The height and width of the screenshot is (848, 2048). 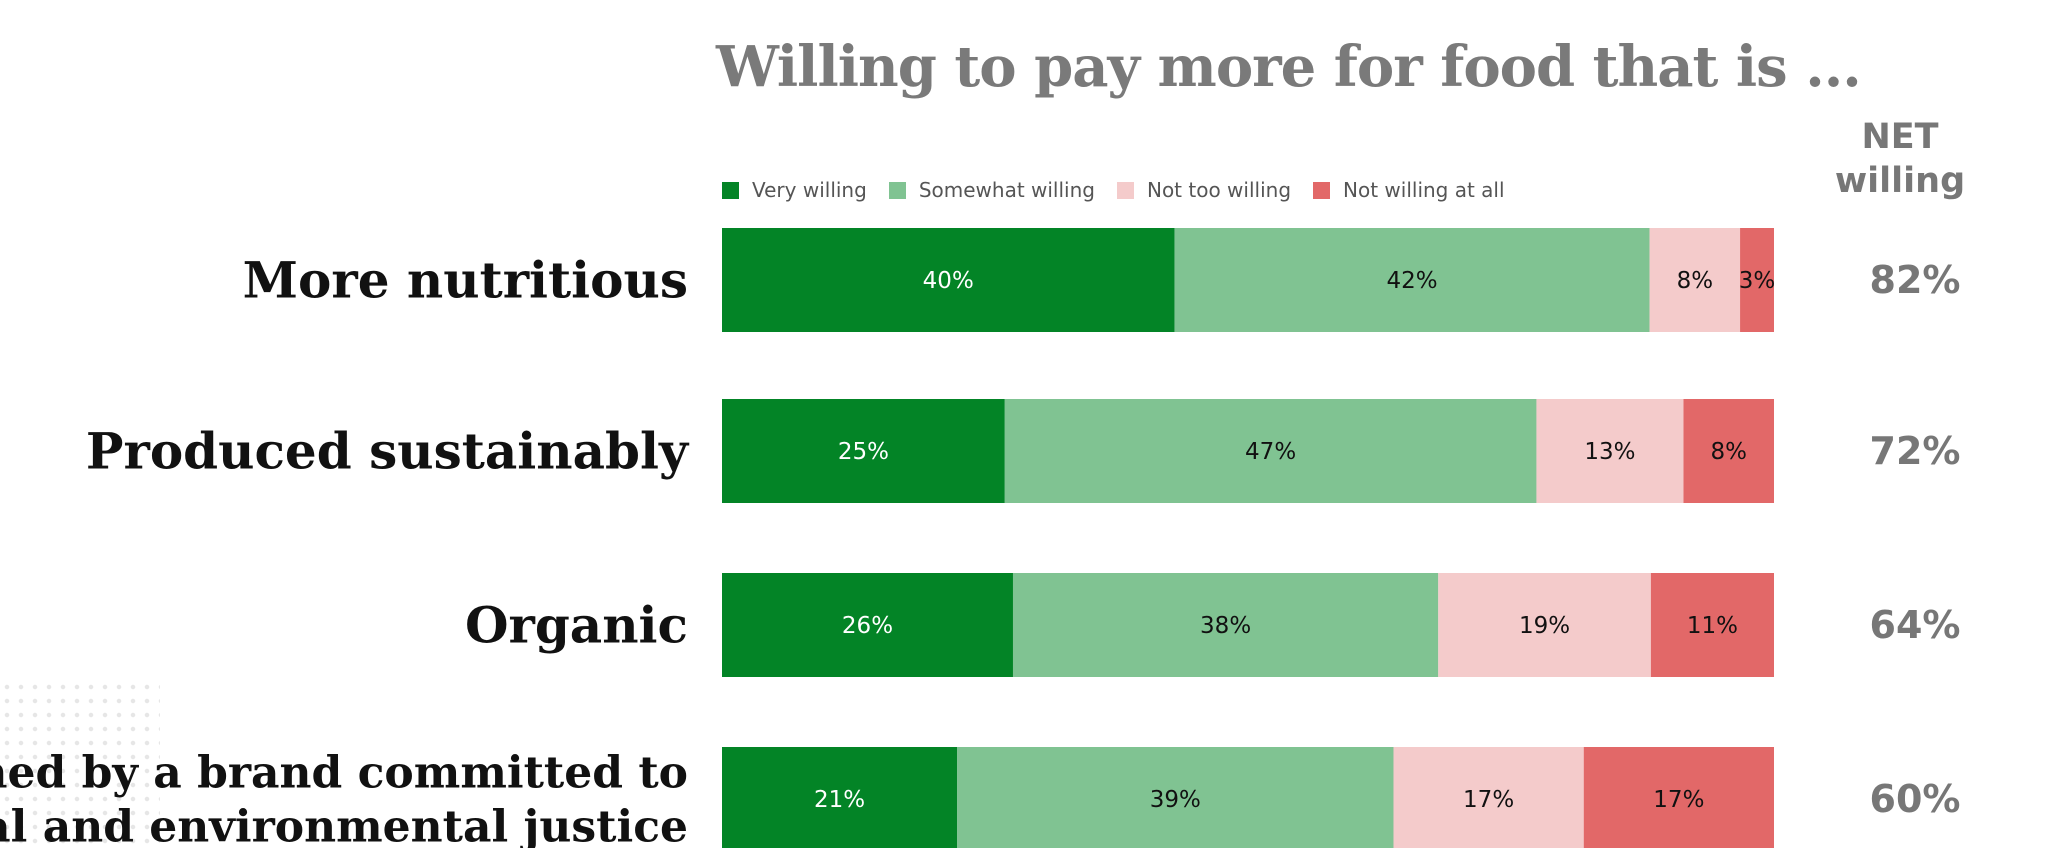 I want to click on bar-value-label: 39%, so click(x=1175, y=800).